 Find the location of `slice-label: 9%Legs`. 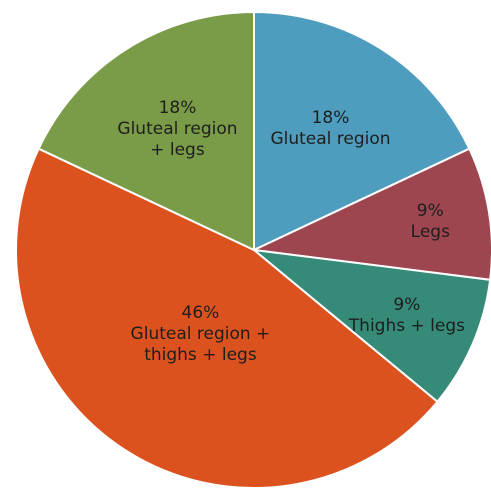

slice-label: 9%Legs is located at coordinates (430, 222).